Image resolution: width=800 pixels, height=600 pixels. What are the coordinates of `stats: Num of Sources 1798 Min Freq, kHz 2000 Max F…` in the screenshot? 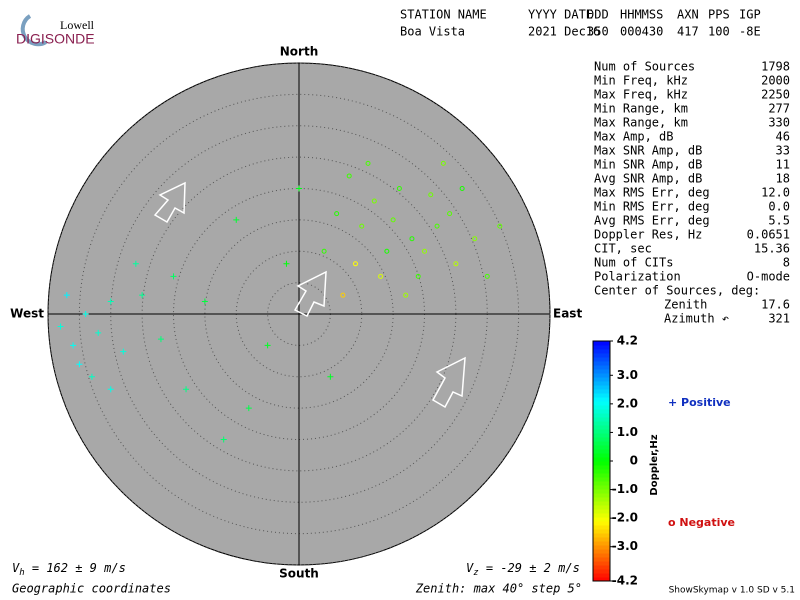 It's located at (692, 193).